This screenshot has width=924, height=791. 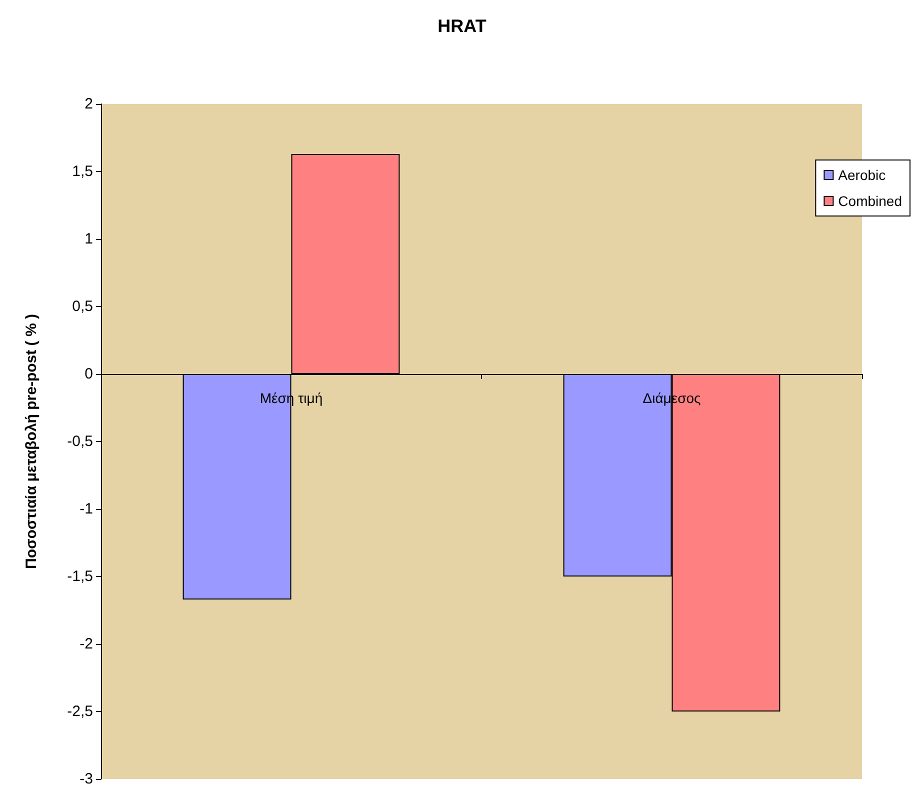 I want to click on y-tick-label: -1, so click(x=86, y=509).